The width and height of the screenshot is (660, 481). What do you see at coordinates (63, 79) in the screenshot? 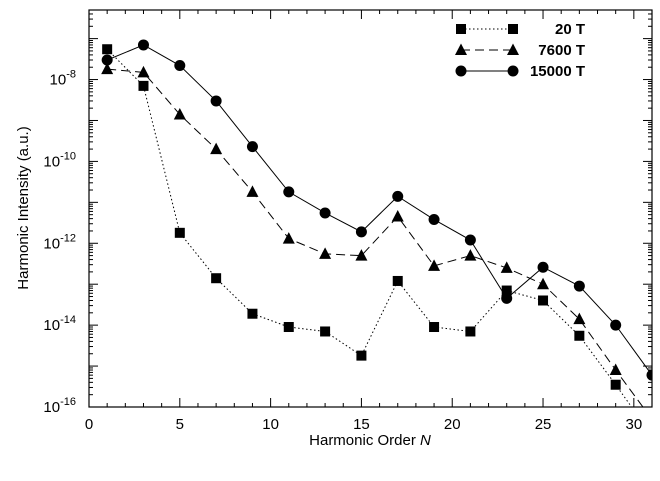
I see `y-tick-label: 10-8` at bounding box center [63, 79].